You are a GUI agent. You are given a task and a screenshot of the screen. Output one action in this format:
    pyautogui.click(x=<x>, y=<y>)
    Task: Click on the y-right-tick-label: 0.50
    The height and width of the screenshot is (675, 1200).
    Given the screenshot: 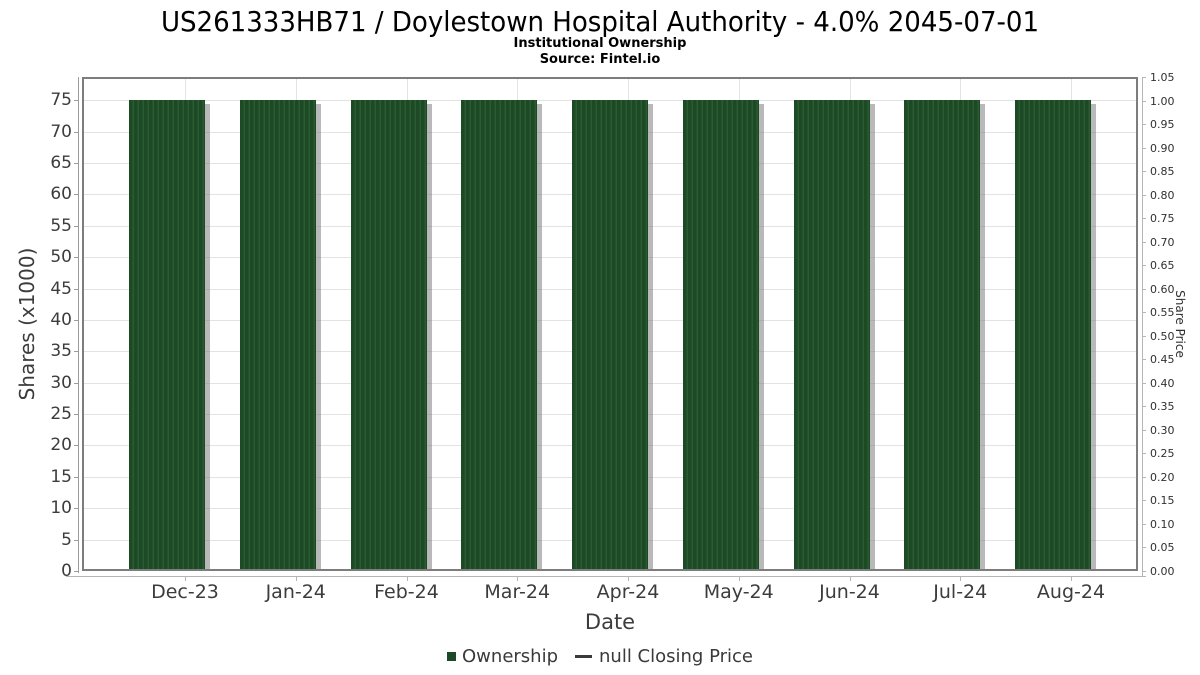 What is the action you would take?
    pyautogui.click(x=1162, y=336)
    